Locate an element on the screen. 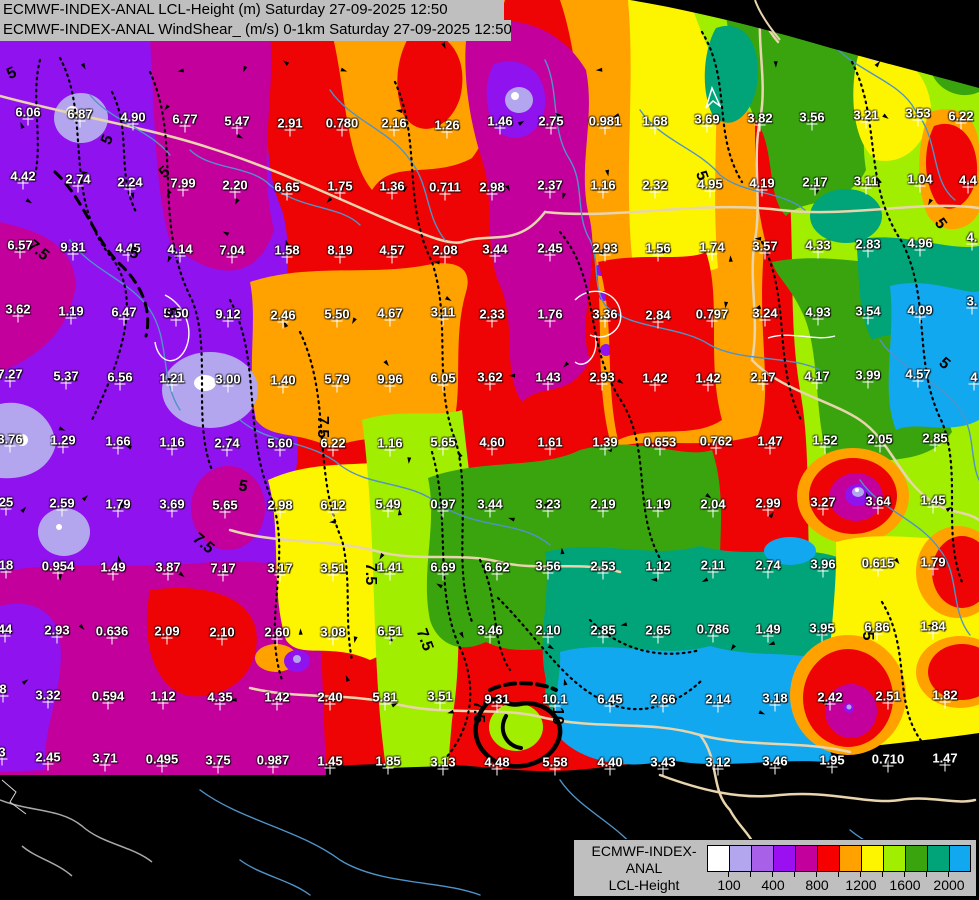 This screenshot has width=979, height=900. station-value: 0.495 is located at coordinates (162, 759).